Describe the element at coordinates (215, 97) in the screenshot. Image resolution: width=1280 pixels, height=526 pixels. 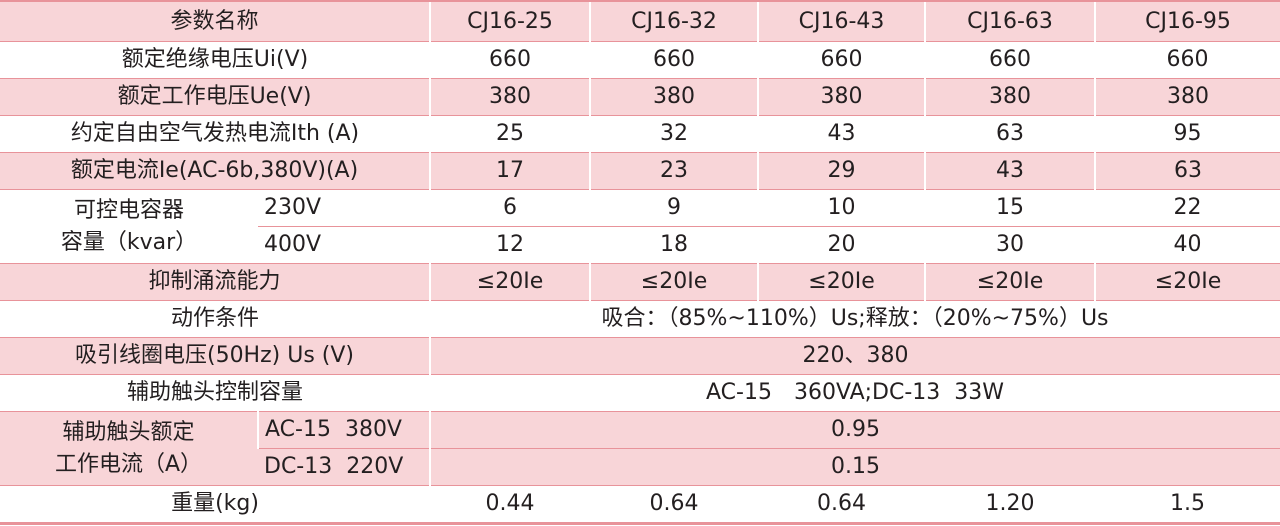
I see `row-label: 额定工作电压Ue(V)` at that location.